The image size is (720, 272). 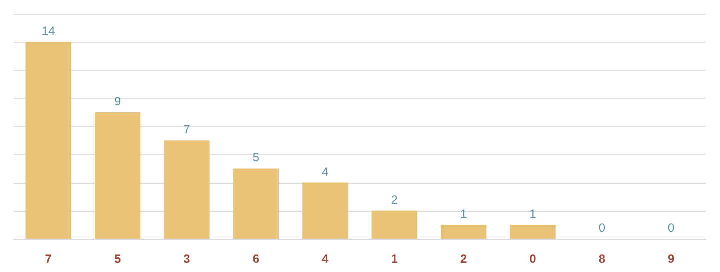 What do you see at coordinates (118, 101) in the screenshot?
I see `data-label: 9` at bounding box center [118, 101].